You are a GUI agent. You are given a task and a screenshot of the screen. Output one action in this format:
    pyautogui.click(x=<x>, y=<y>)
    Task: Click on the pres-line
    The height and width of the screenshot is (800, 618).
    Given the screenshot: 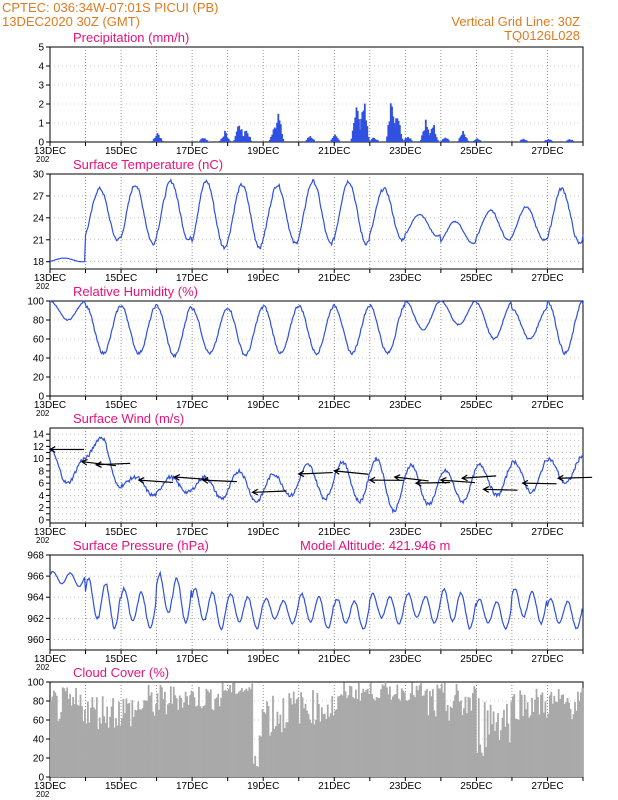 What is the action you would take?
    pyautogui.click(x=316, y=600)
    